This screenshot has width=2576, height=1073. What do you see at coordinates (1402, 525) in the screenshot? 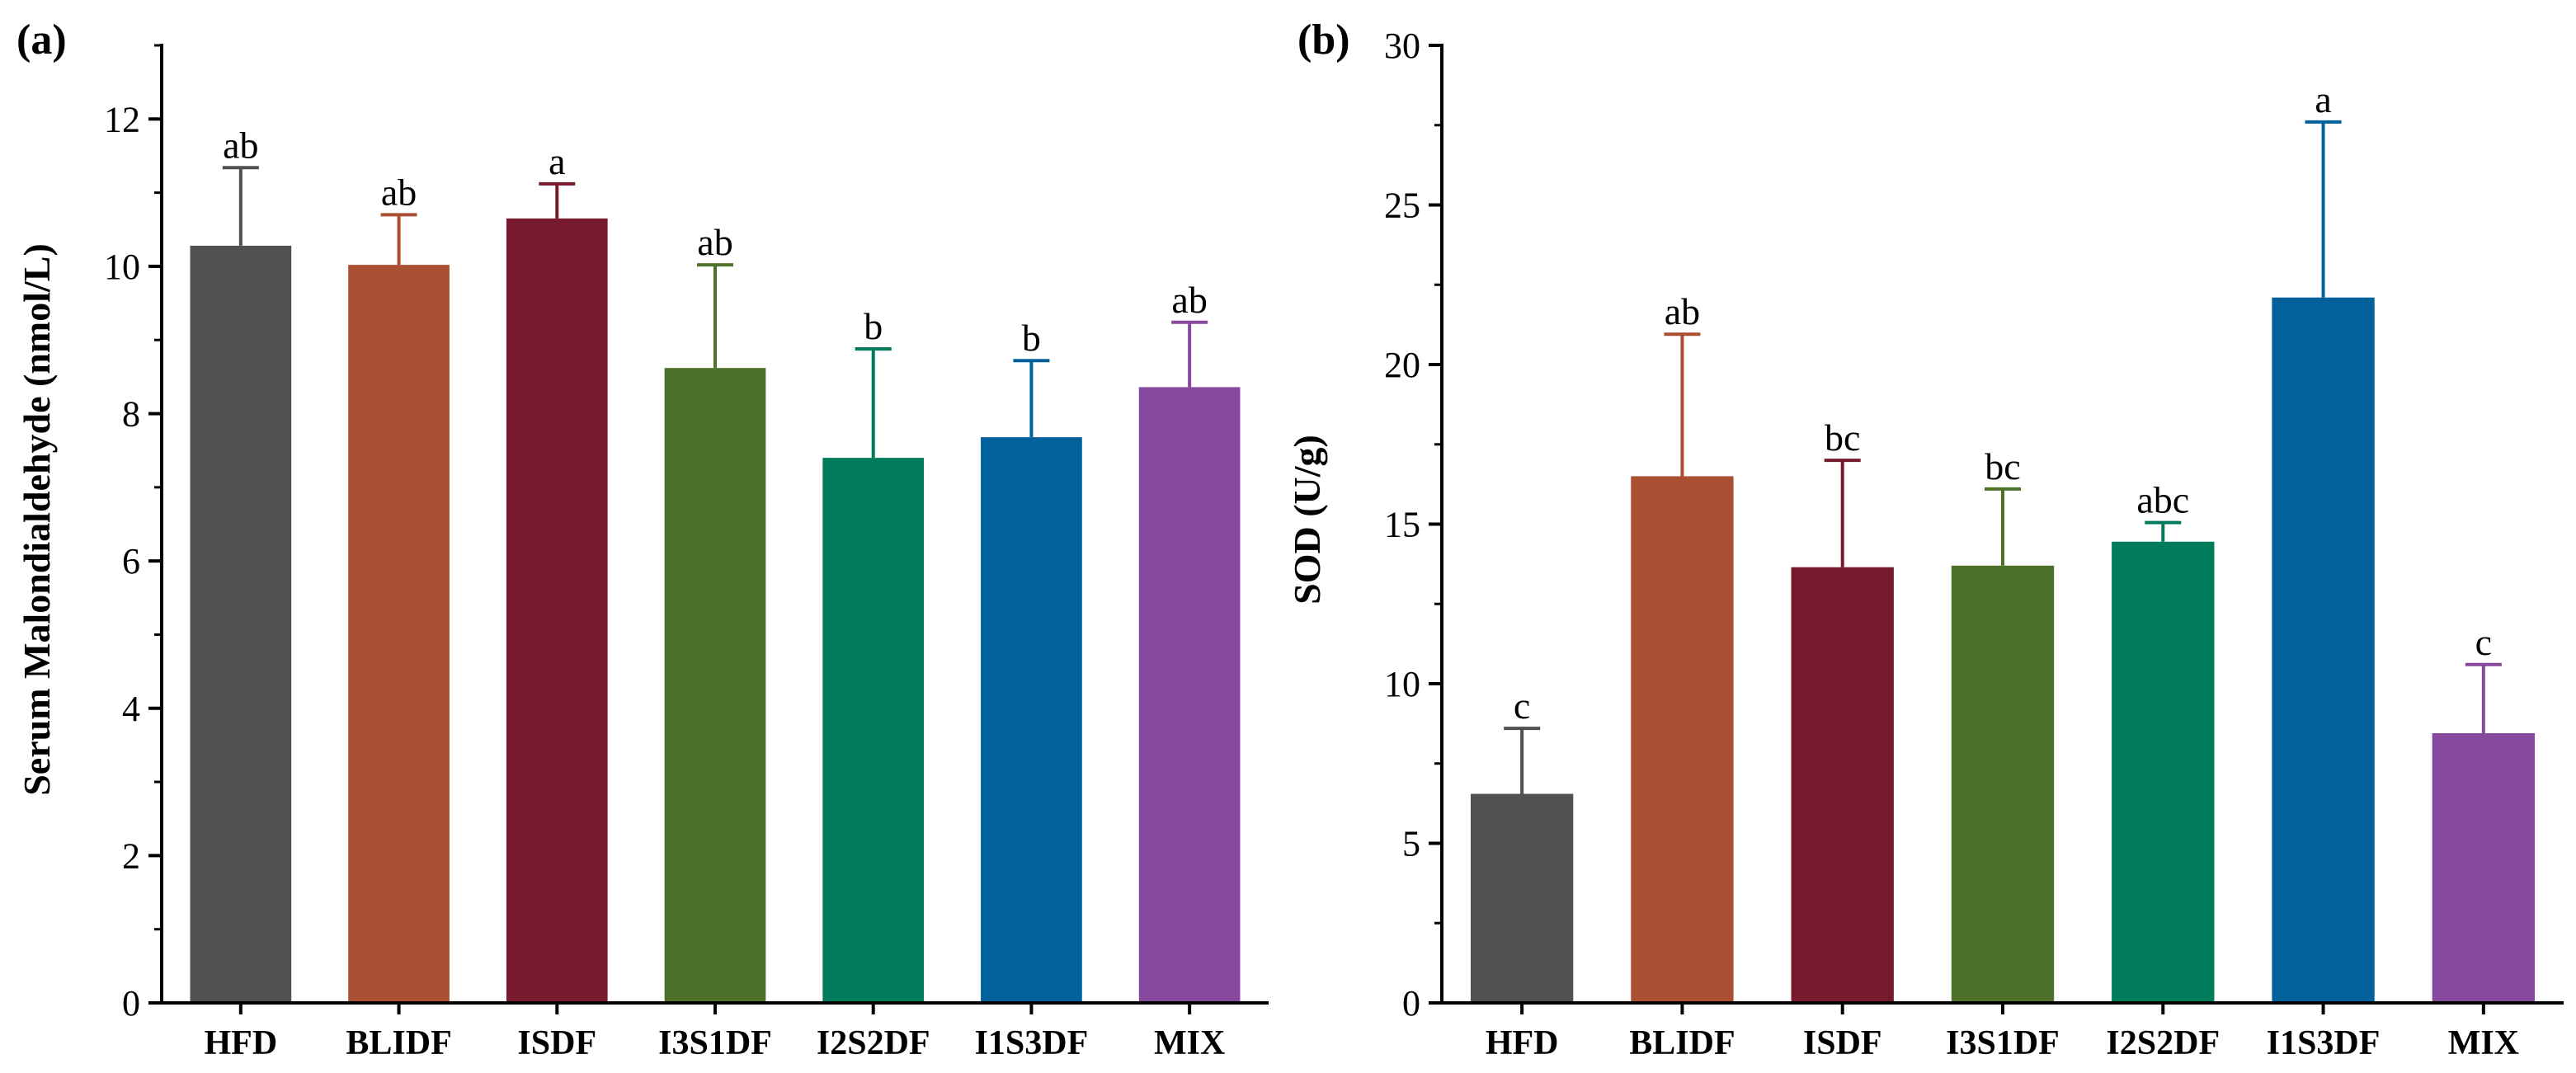
I see `y-tick-label: 15` at bounding box center [1402, 525].